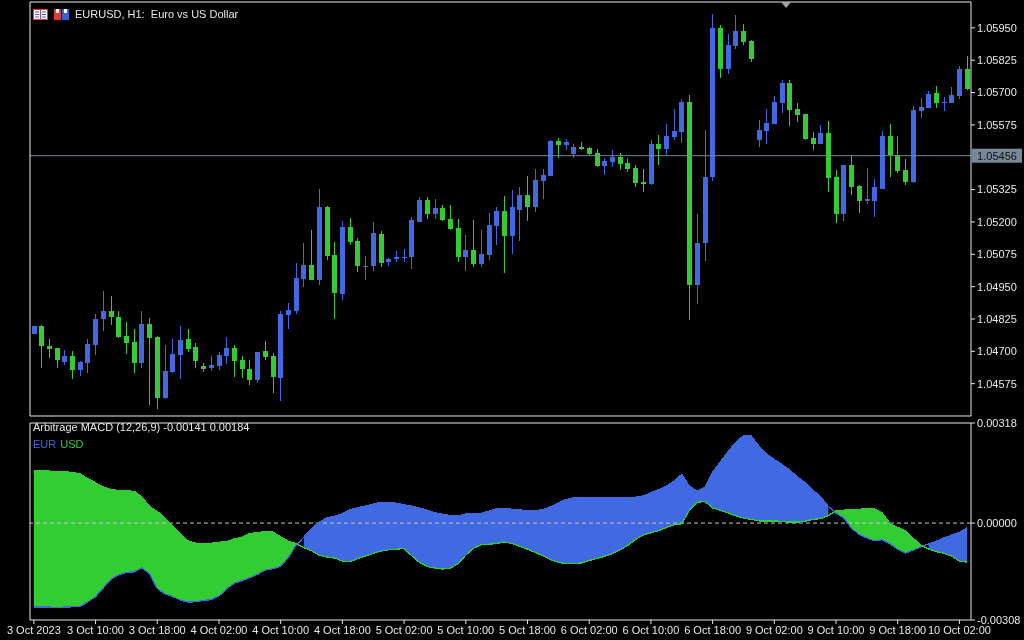 This screenshot has width=1024, height=640. What do you see at coordinates (999, 619) in the screenshot?
I see `y-tick-label: -0.00308` at bounding box center [999, 619].